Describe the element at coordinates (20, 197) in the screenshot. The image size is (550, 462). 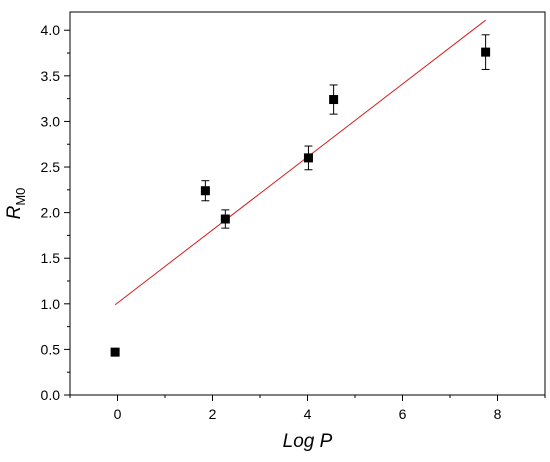
I see `y-axis-label-subscript: M0` at that location.